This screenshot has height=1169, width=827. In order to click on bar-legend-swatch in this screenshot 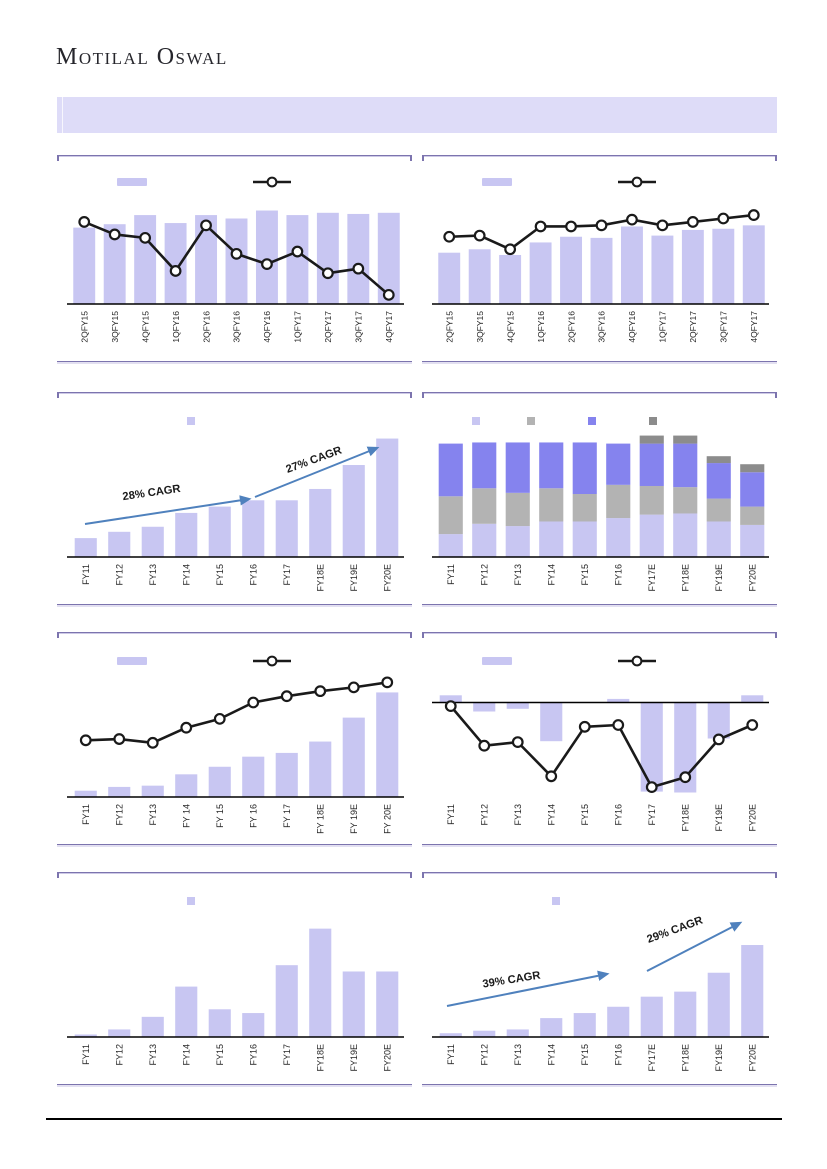, I will do `click(132, 661)`.